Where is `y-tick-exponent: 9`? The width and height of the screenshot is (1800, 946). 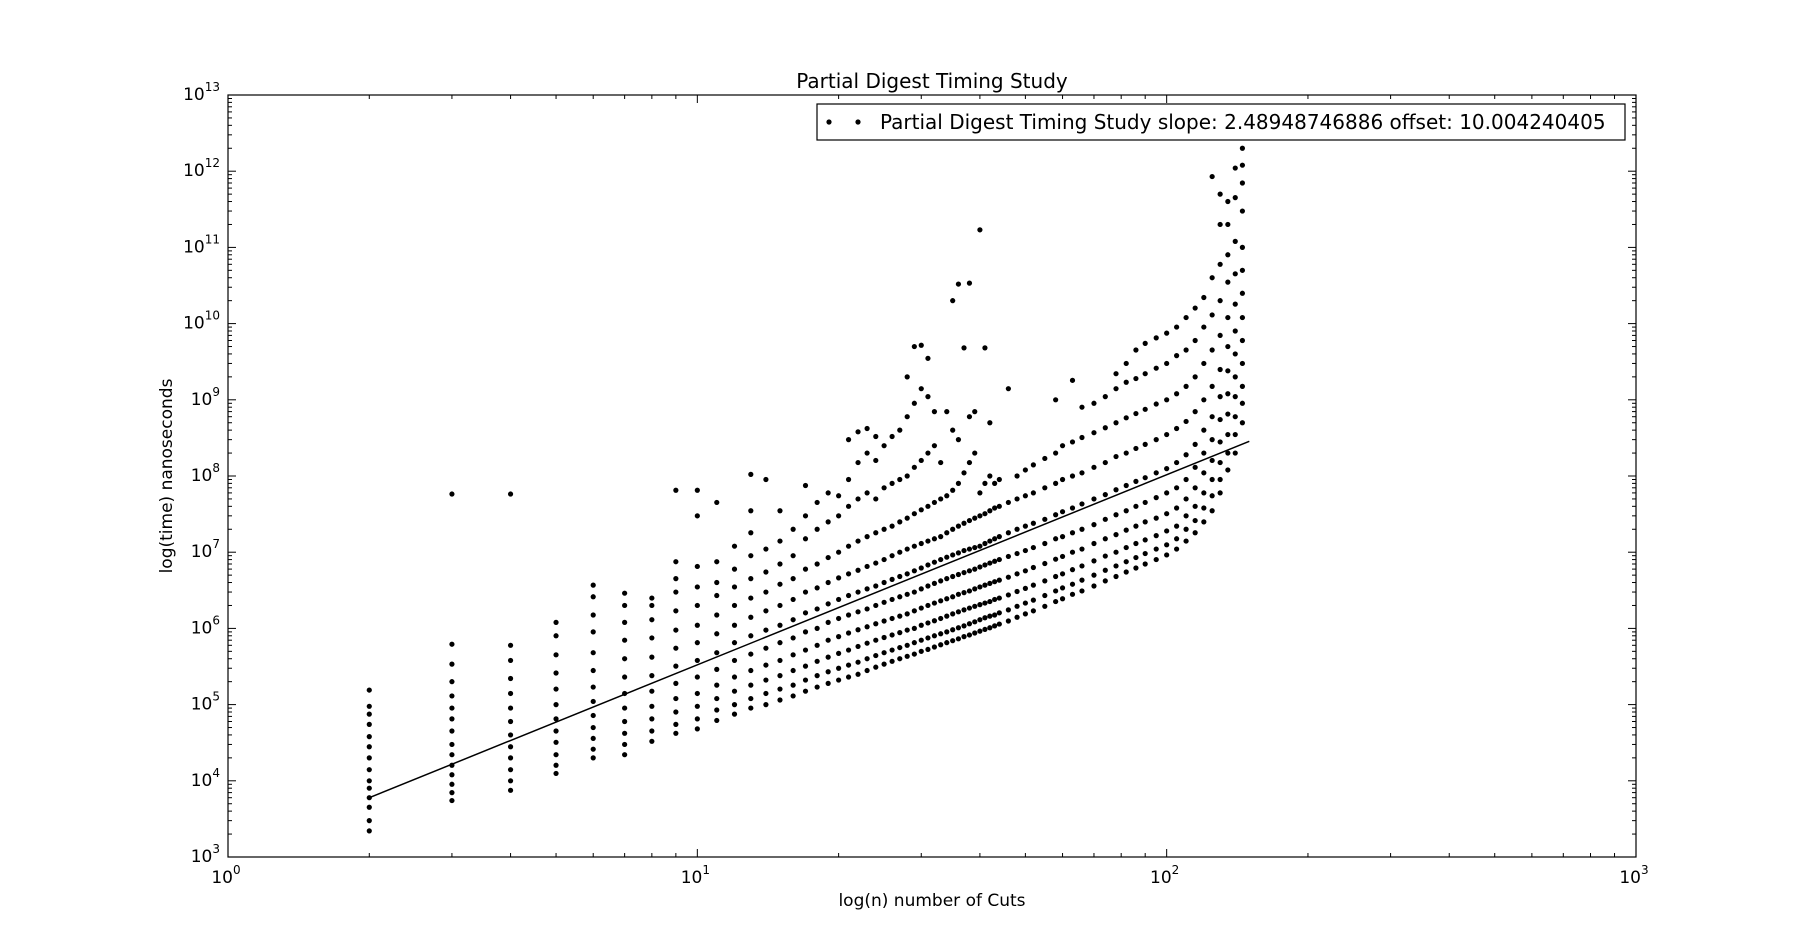
y-tick-exponent: 9 is located at coordinates (216, 392).